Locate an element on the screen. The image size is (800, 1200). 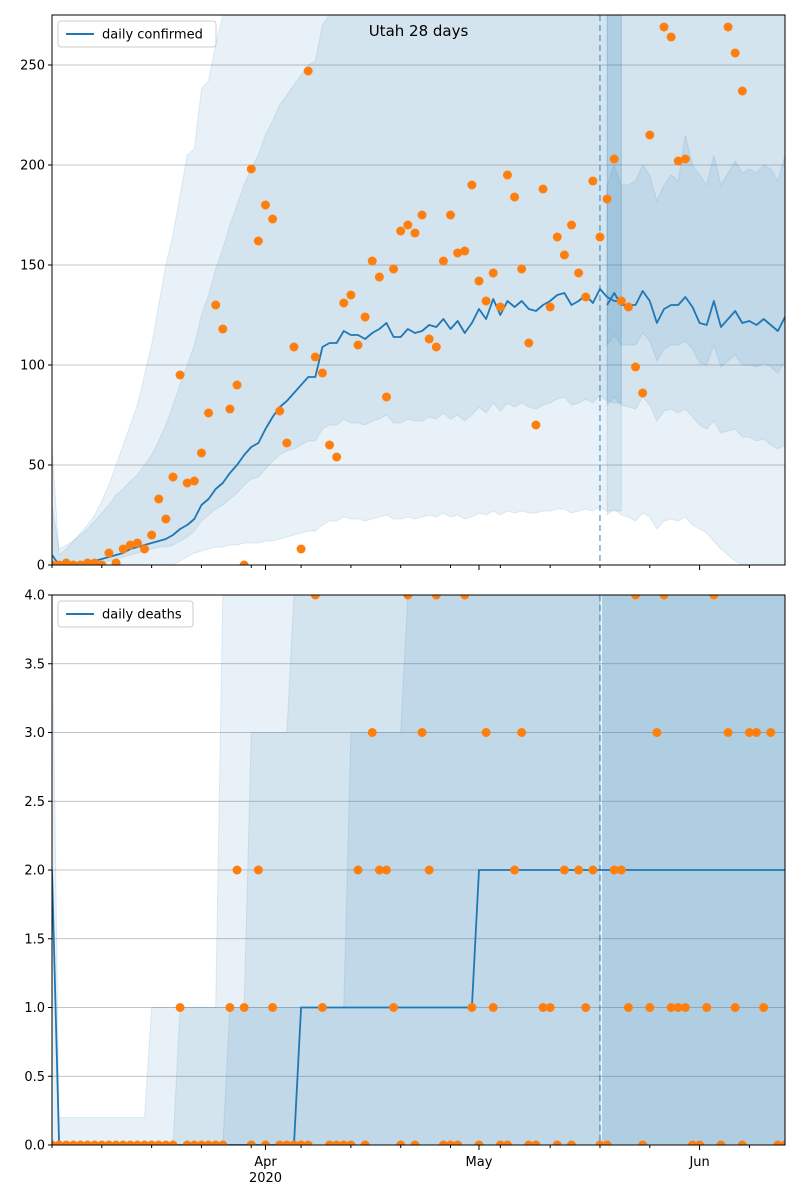
legend-label: daily confirmed is located at coordinates (152, 35).